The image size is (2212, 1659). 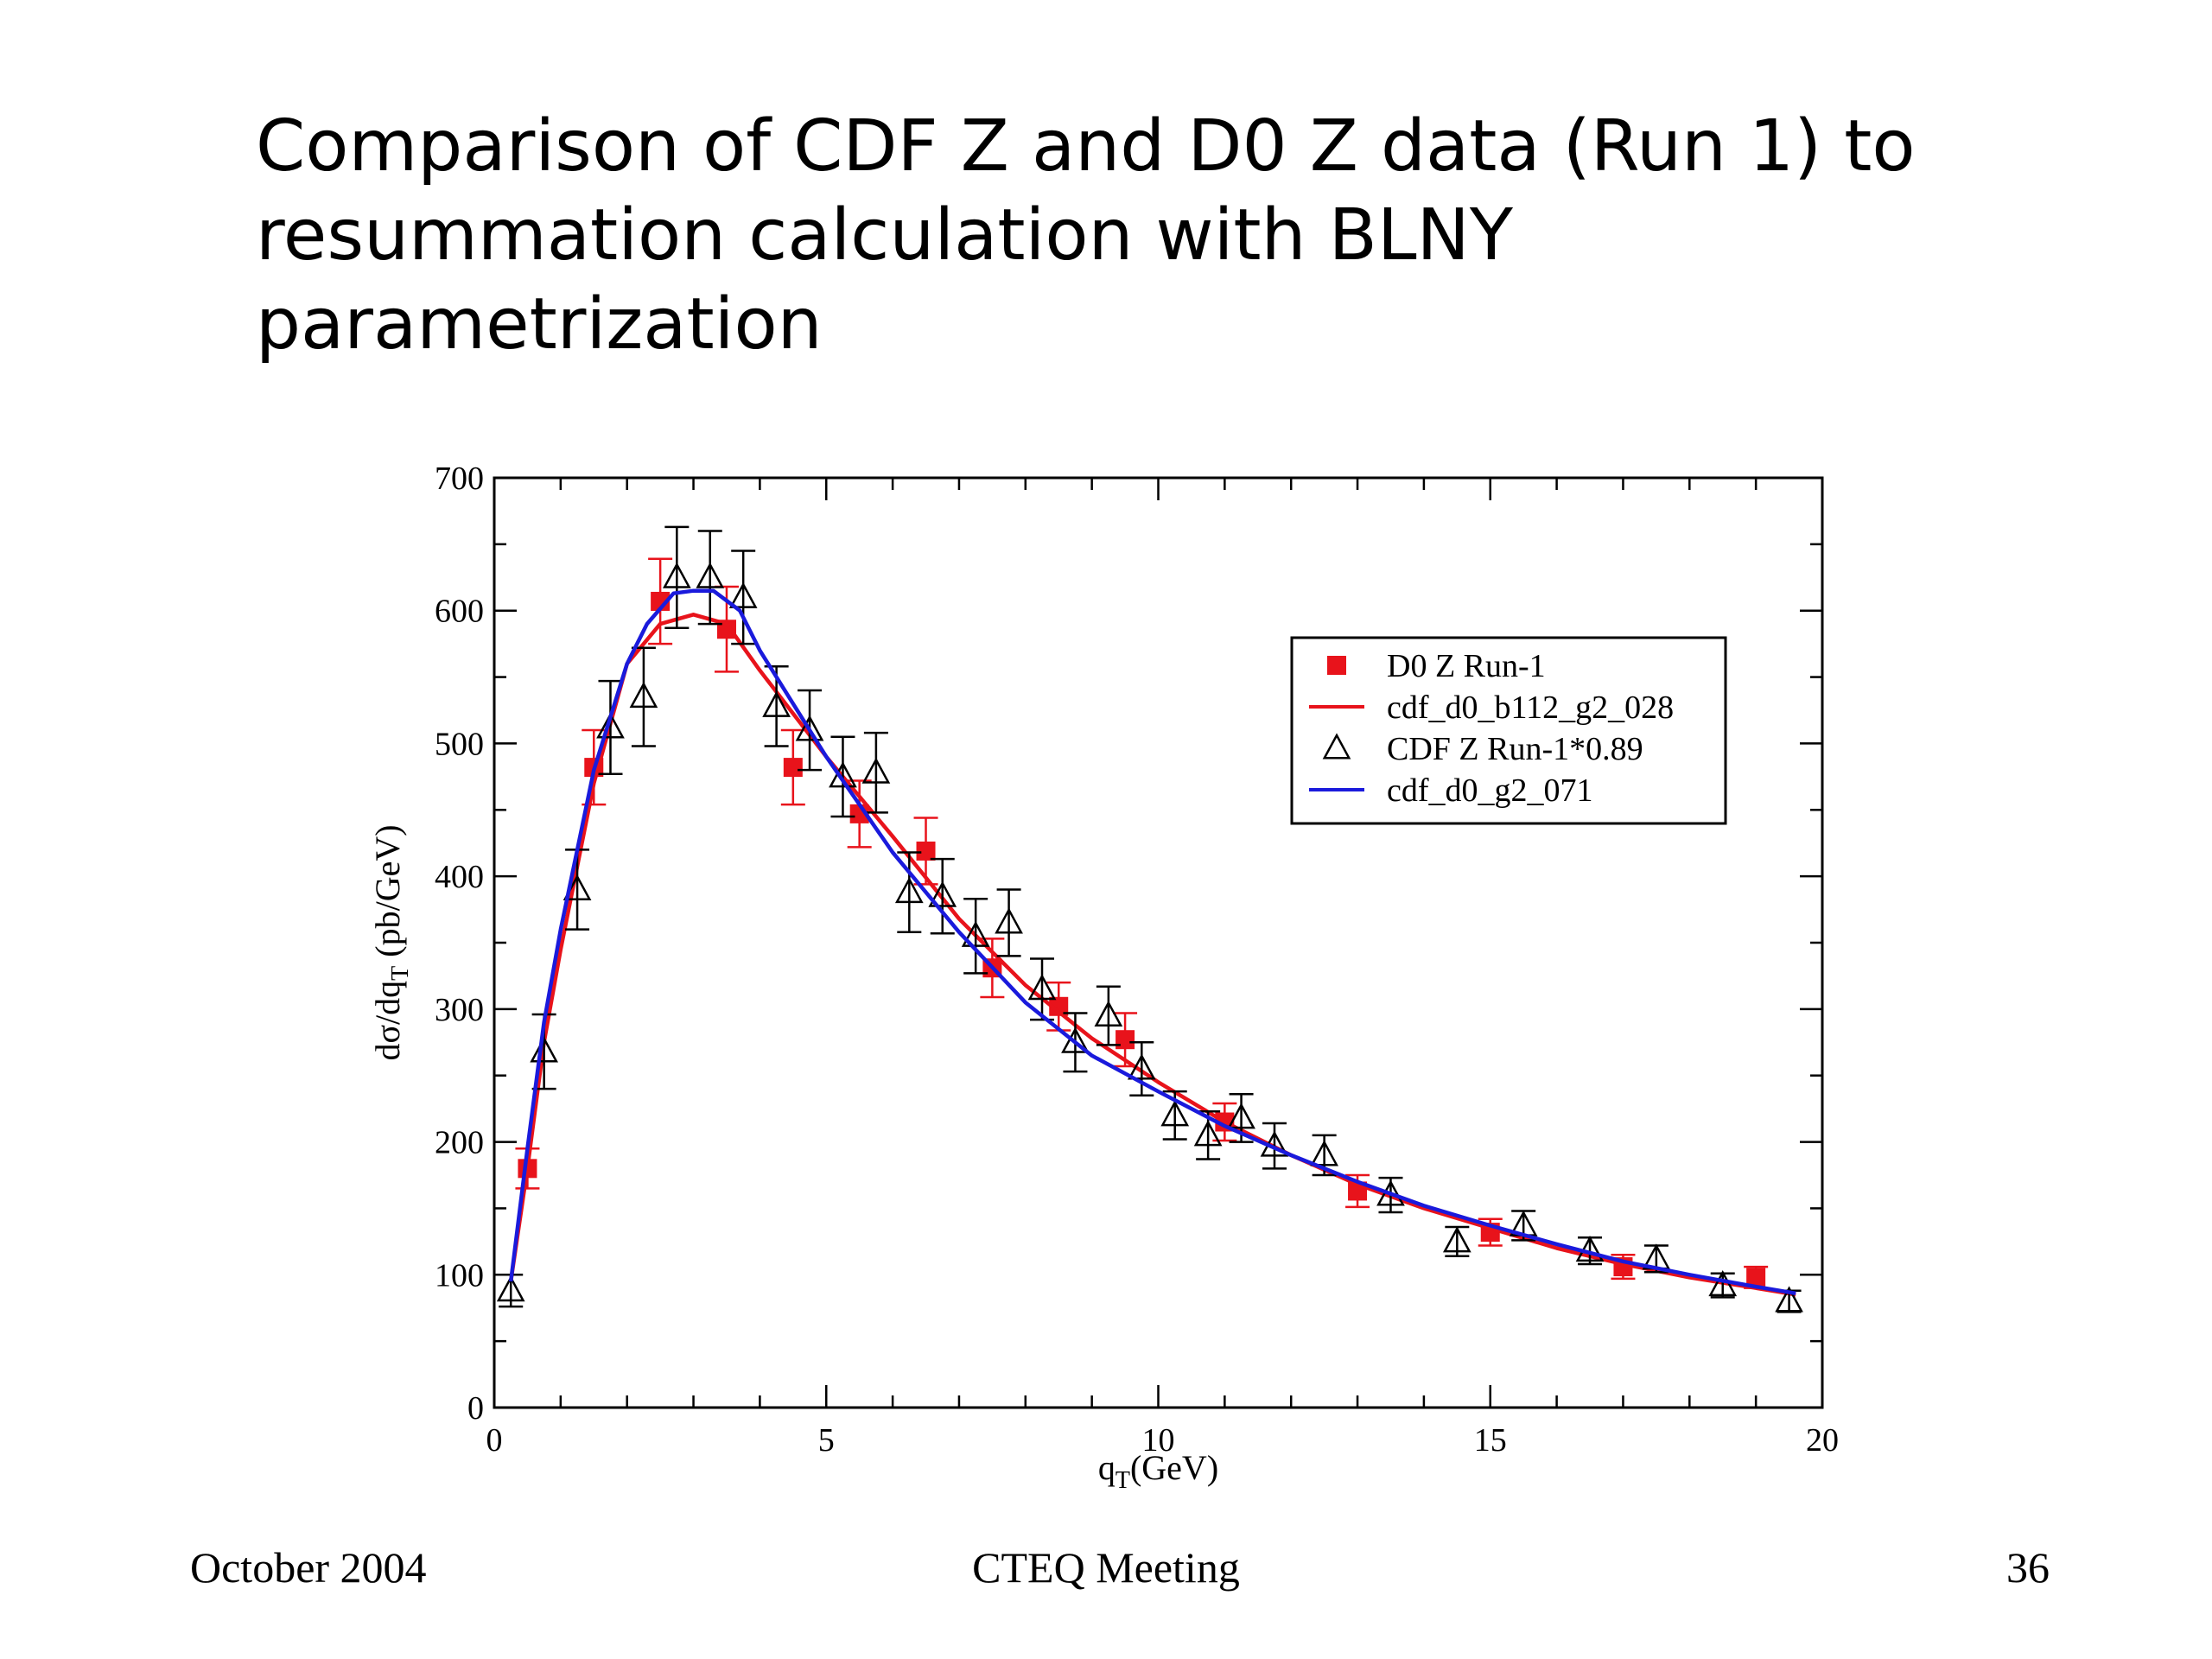 I want to click on slide-title-line-3: parametrization, so click(x=539, y=324).